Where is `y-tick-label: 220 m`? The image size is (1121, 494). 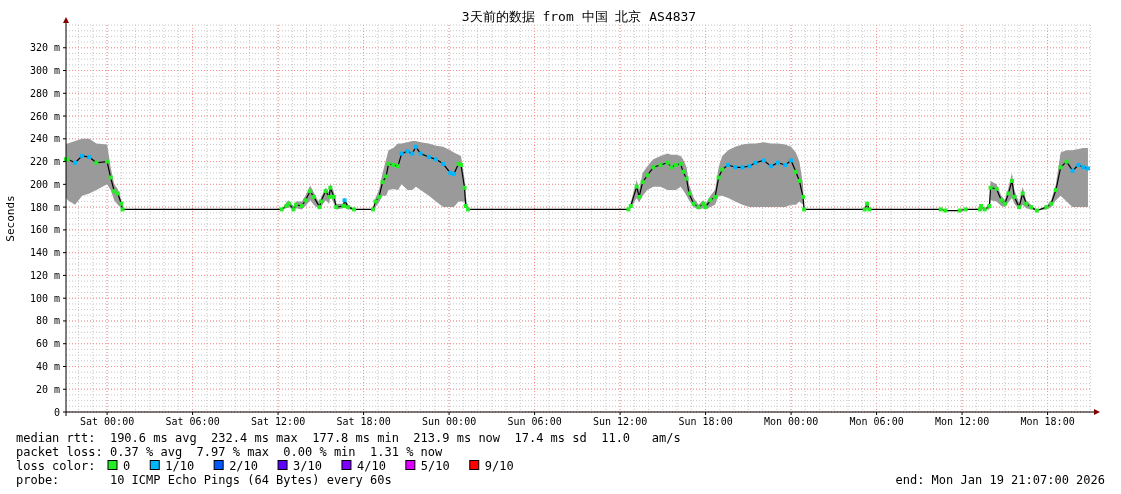 y-tick-label: 220 m is located at coordinates (44, 162).